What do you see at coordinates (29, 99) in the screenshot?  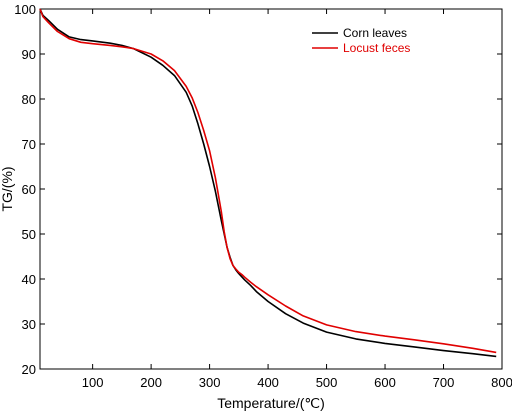 I see `y-tick-label: 80` at bounding box center [29, 99].